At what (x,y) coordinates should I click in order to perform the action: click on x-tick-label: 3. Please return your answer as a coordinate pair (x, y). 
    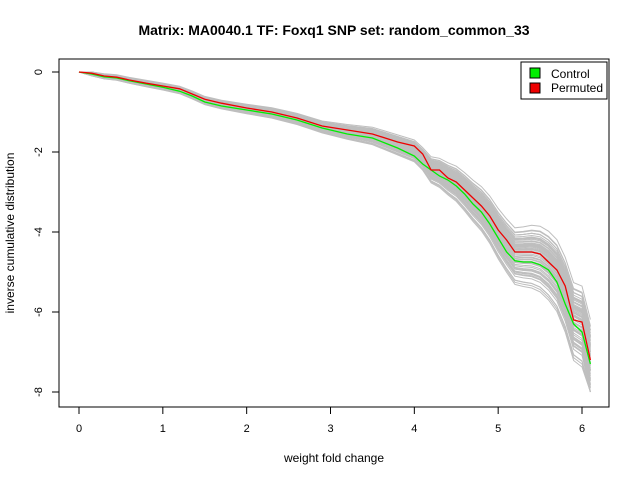
    Looking at the image, I should click on (330, 429).